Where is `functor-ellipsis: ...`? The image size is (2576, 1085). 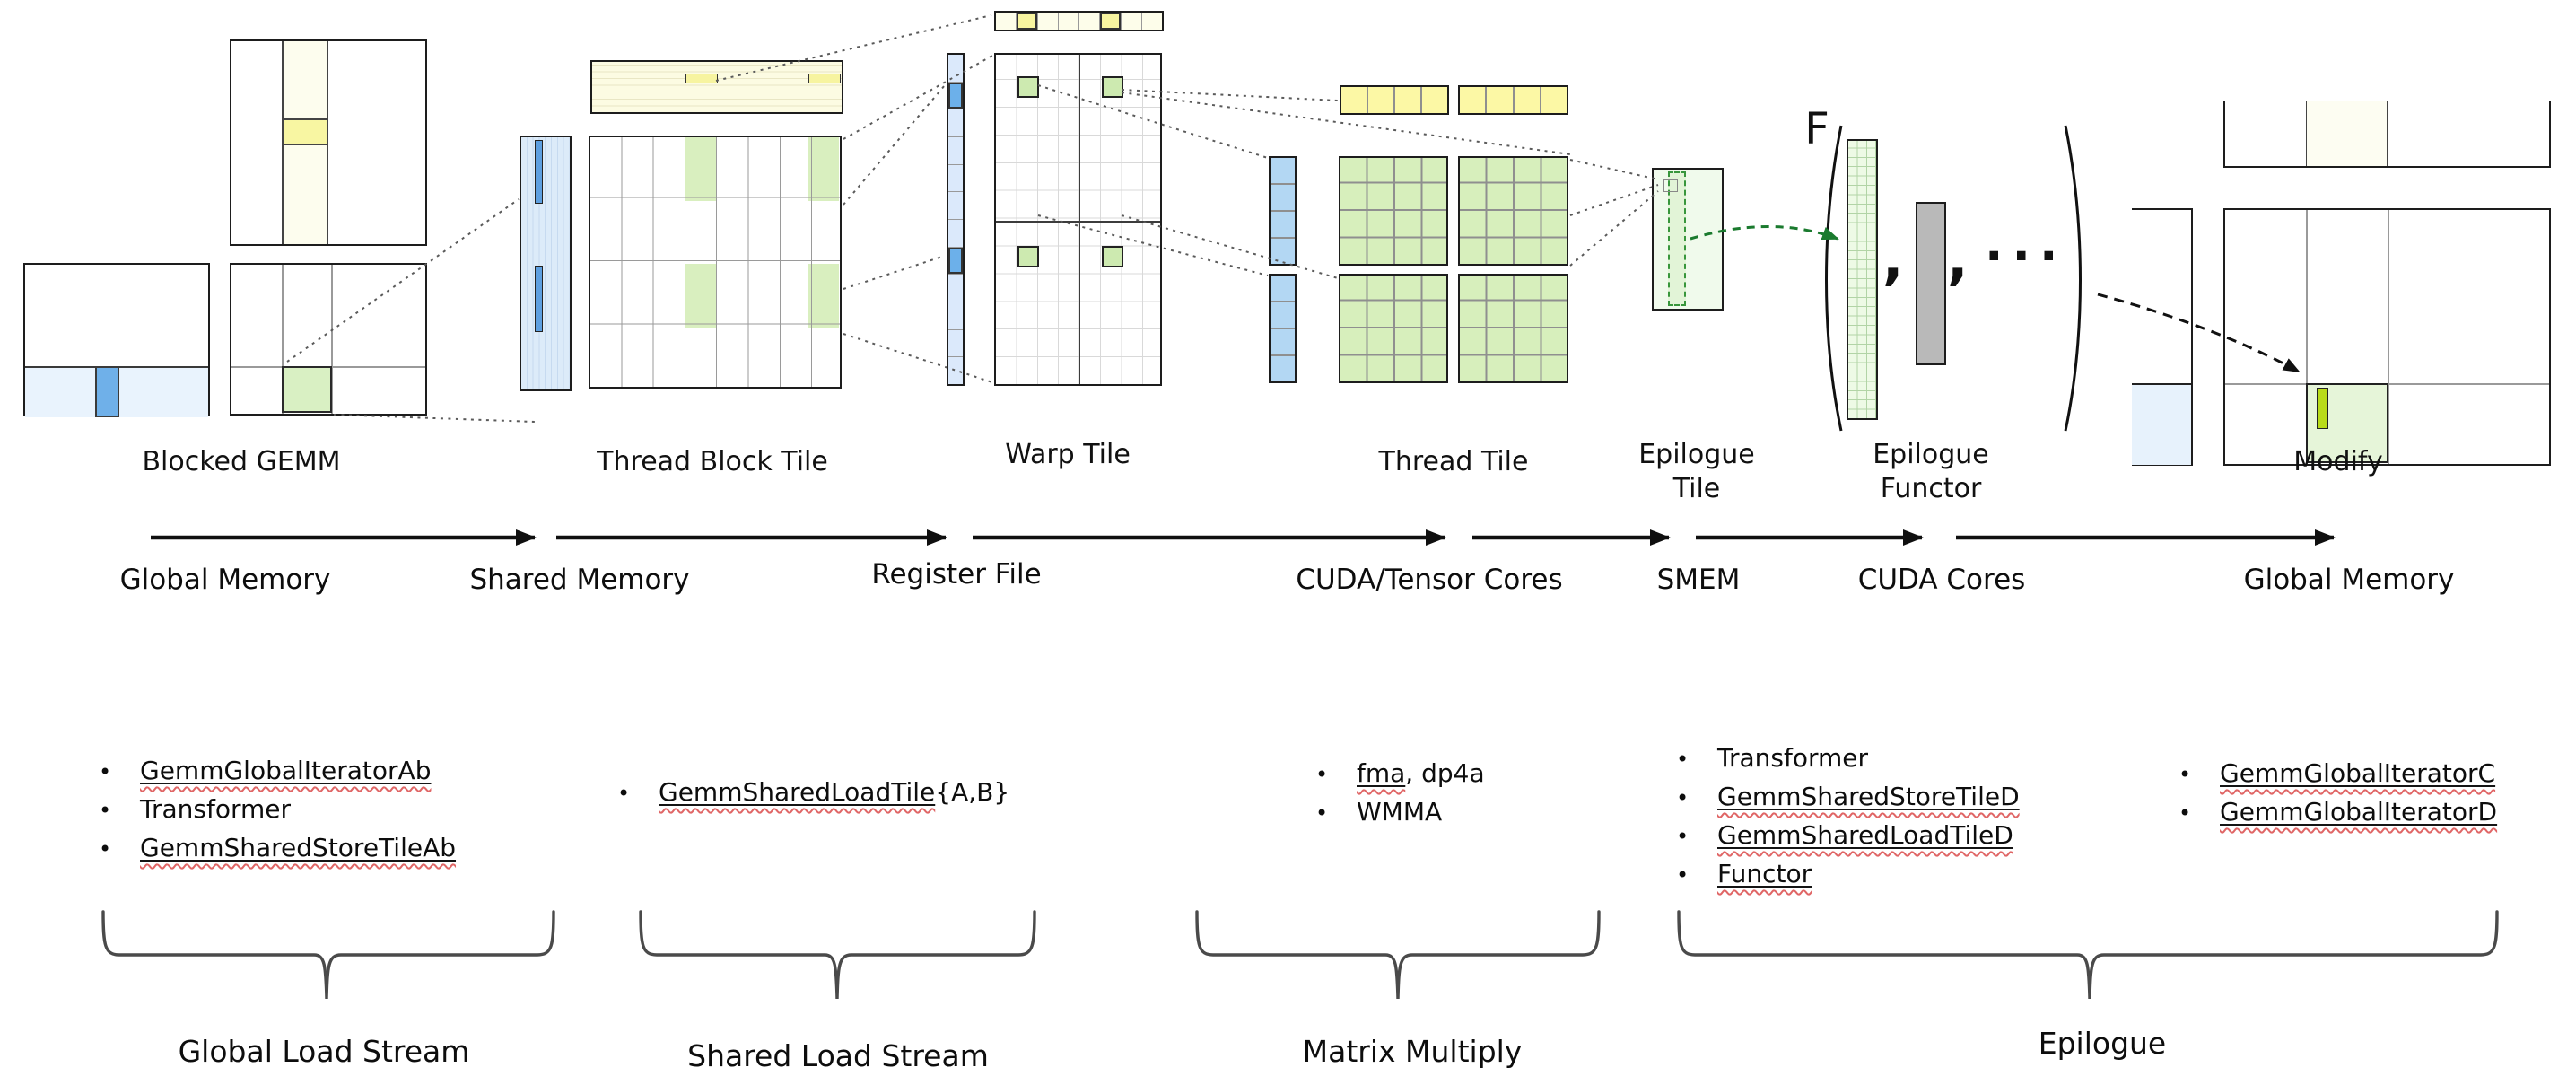
functor-ellipsis: ... is located at coordinates (2026, 243).